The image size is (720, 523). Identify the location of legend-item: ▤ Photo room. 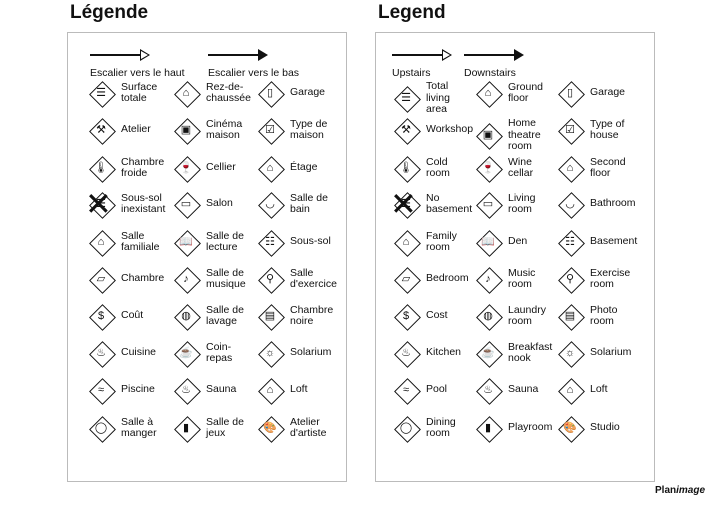
(604, 316).